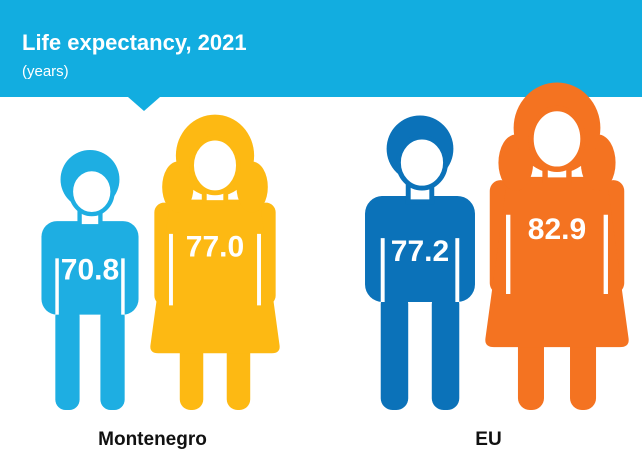 The height and width of the screenshot is (457, 642). What do you see at coordinates (557, 229) in the screenshot?
I see `value-label: 82.9` at bounding box center [557, 229].